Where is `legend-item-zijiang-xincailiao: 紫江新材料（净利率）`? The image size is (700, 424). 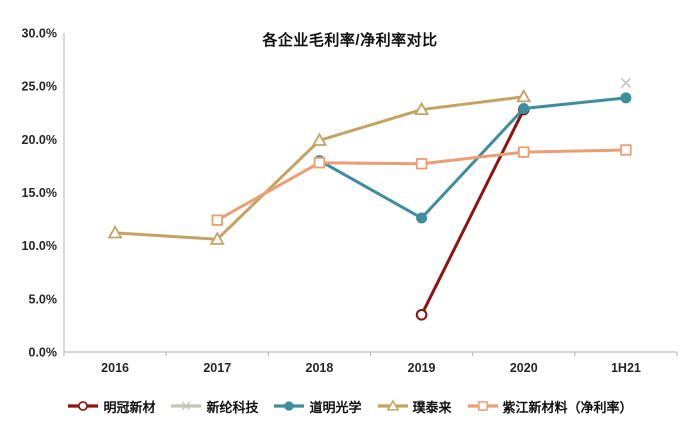
legend-item-zijiang-xincailiao: 紫江新材料（净利率） is located at coordinates (550, 406).